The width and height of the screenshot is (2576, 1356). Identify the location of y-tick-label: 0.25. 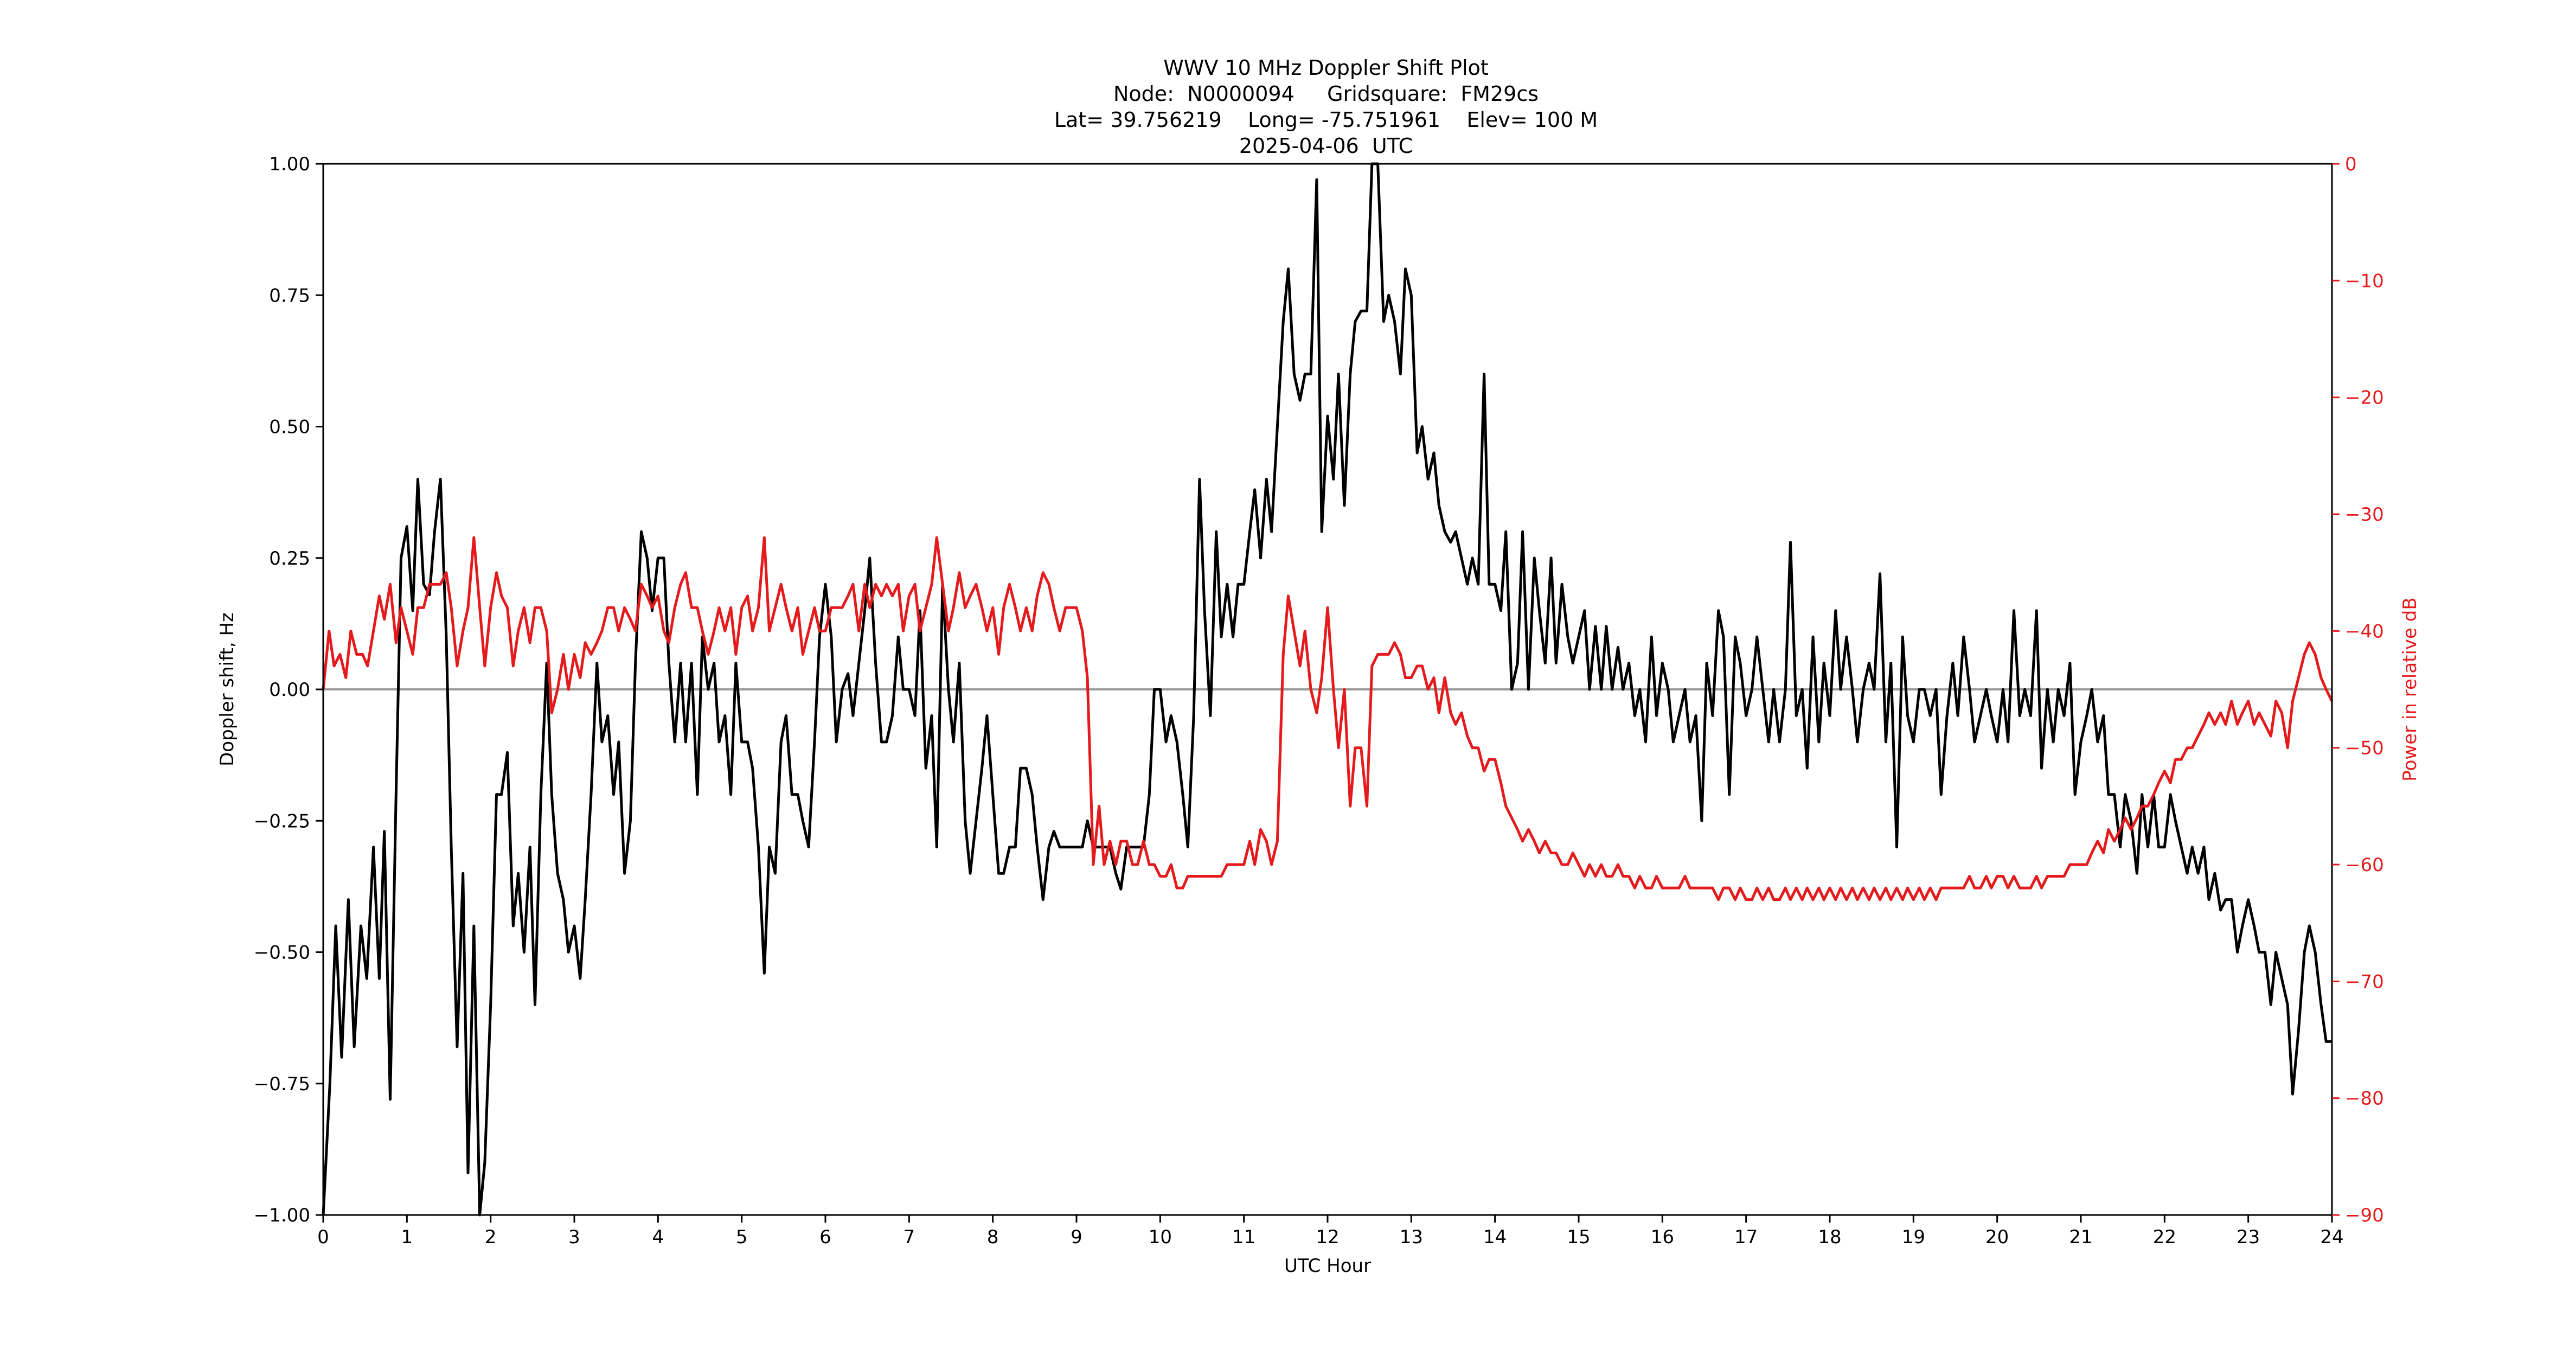
(289, 559).